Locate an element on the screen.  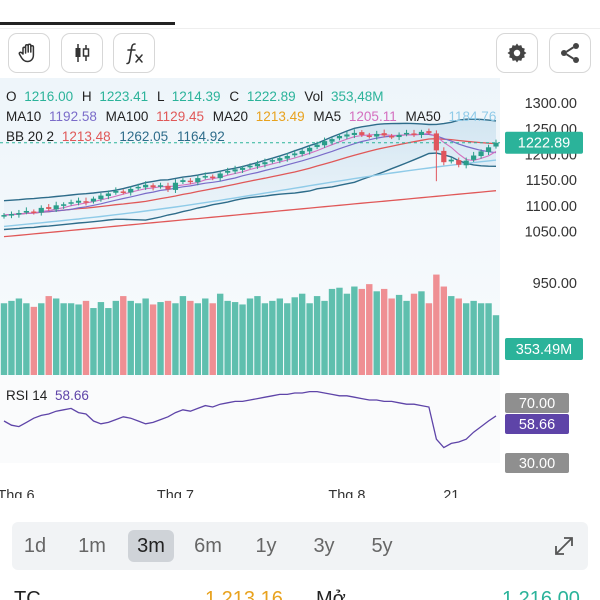
timeframe-1y: 1y is located at coordinates (266, 546).